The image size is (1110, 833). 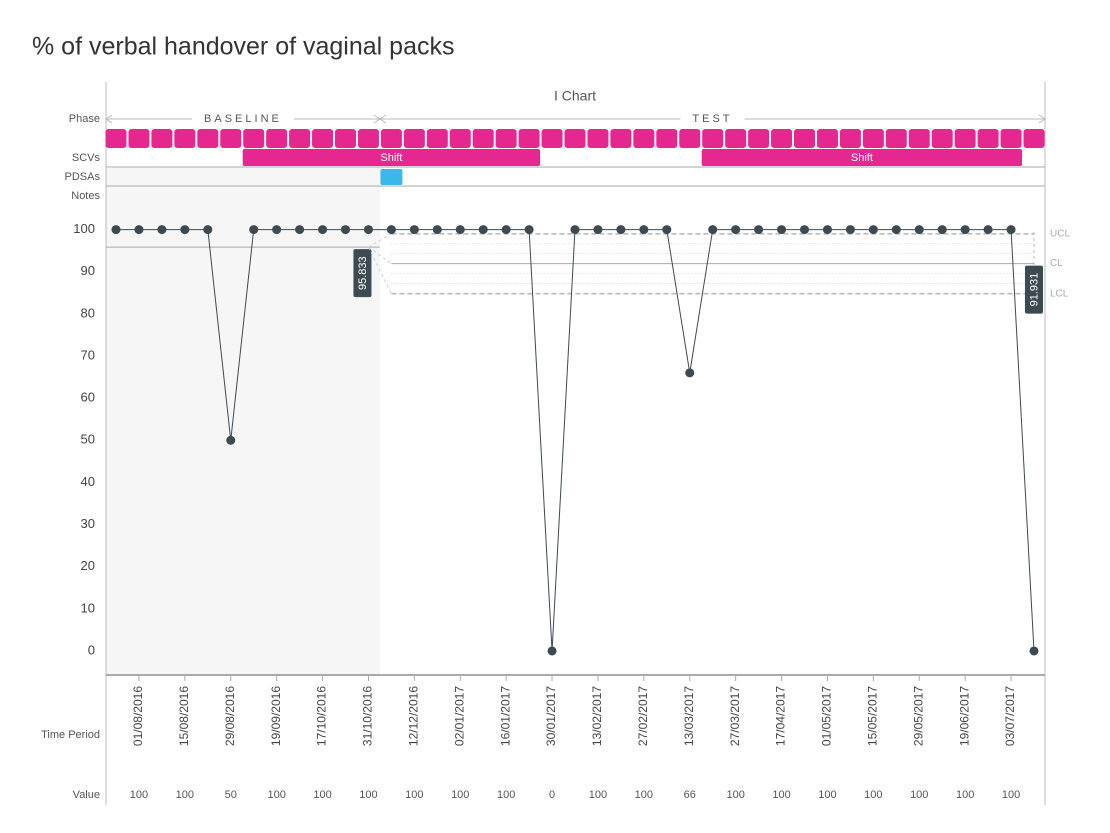 What do you see at coordinates (88, 439) in the screenshot?
I see `y-tick-label: 50` at bounding box center [88, 439].